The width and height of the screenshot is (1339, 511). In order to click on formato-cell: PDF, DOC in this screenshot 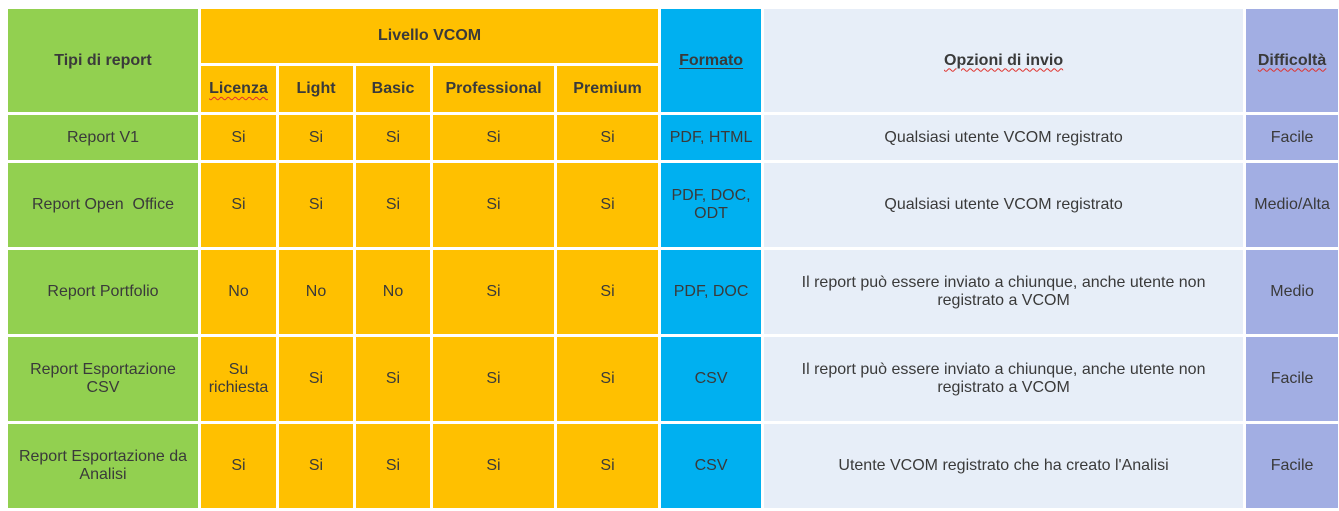, I will do `click(711, 292)`.